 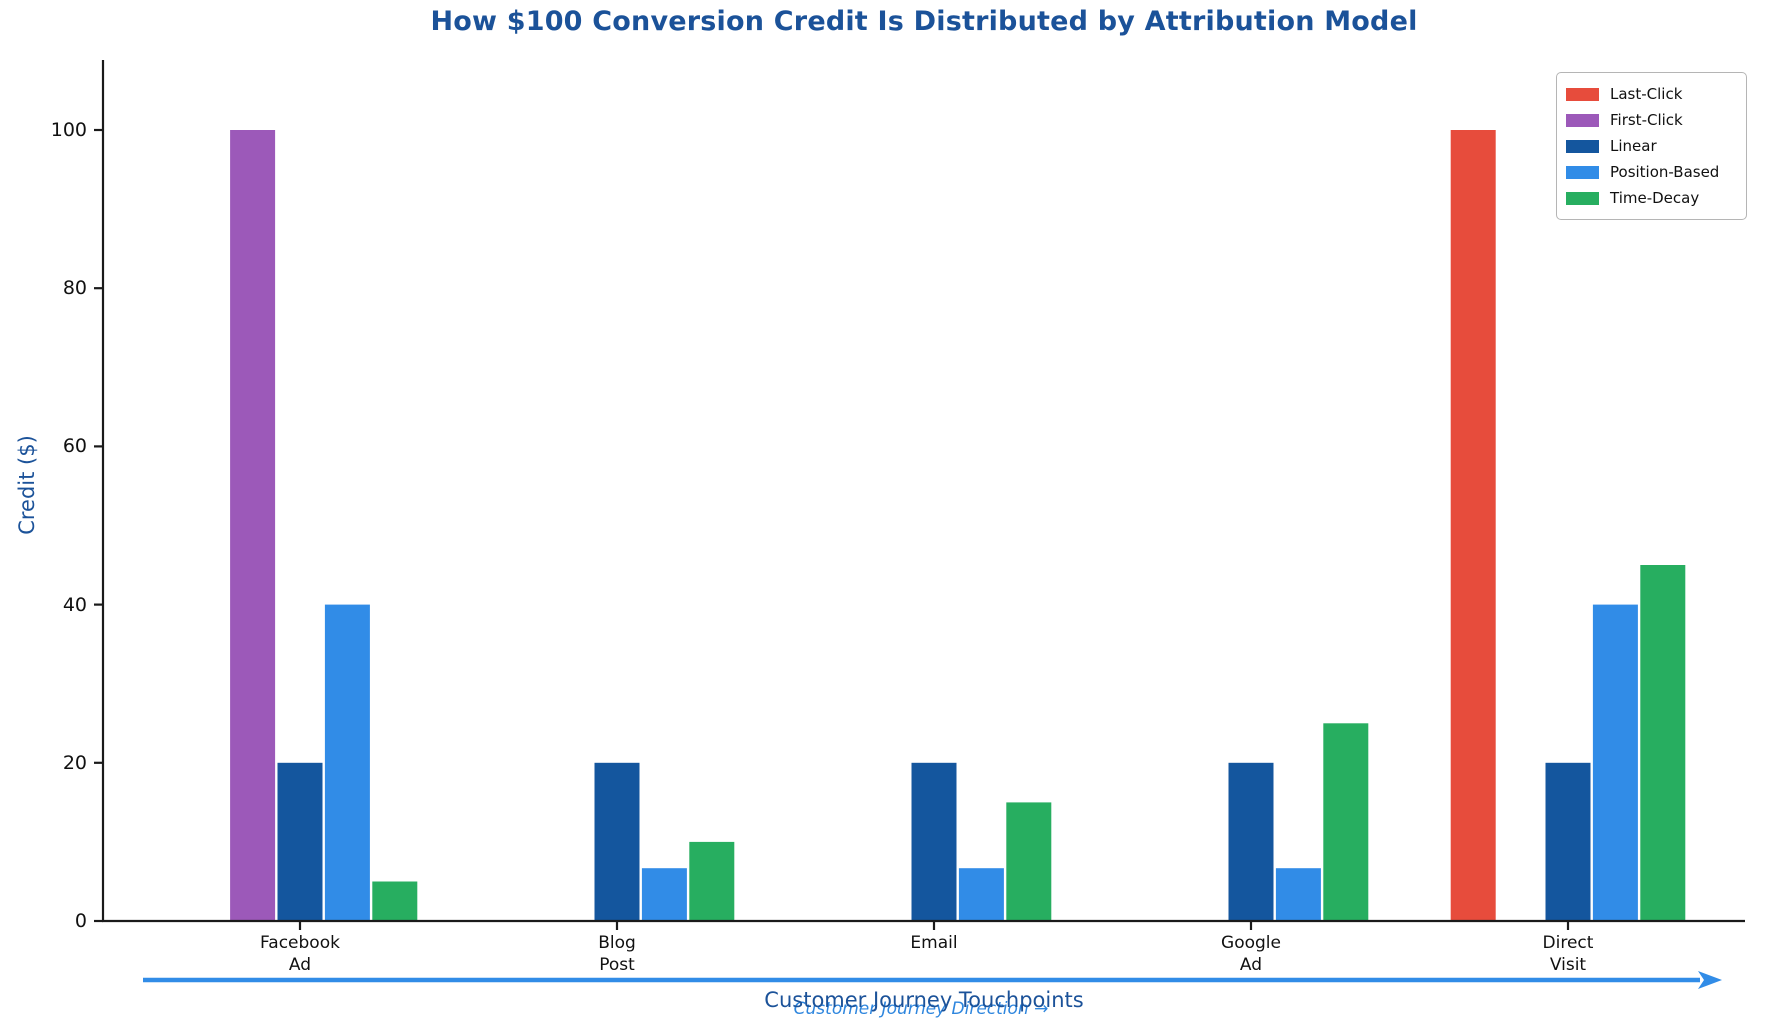 What do you see at coordinates (934, 943) in the screenshot?
I see `x-tick-label-email: Email` at bounding box center [934, 943].